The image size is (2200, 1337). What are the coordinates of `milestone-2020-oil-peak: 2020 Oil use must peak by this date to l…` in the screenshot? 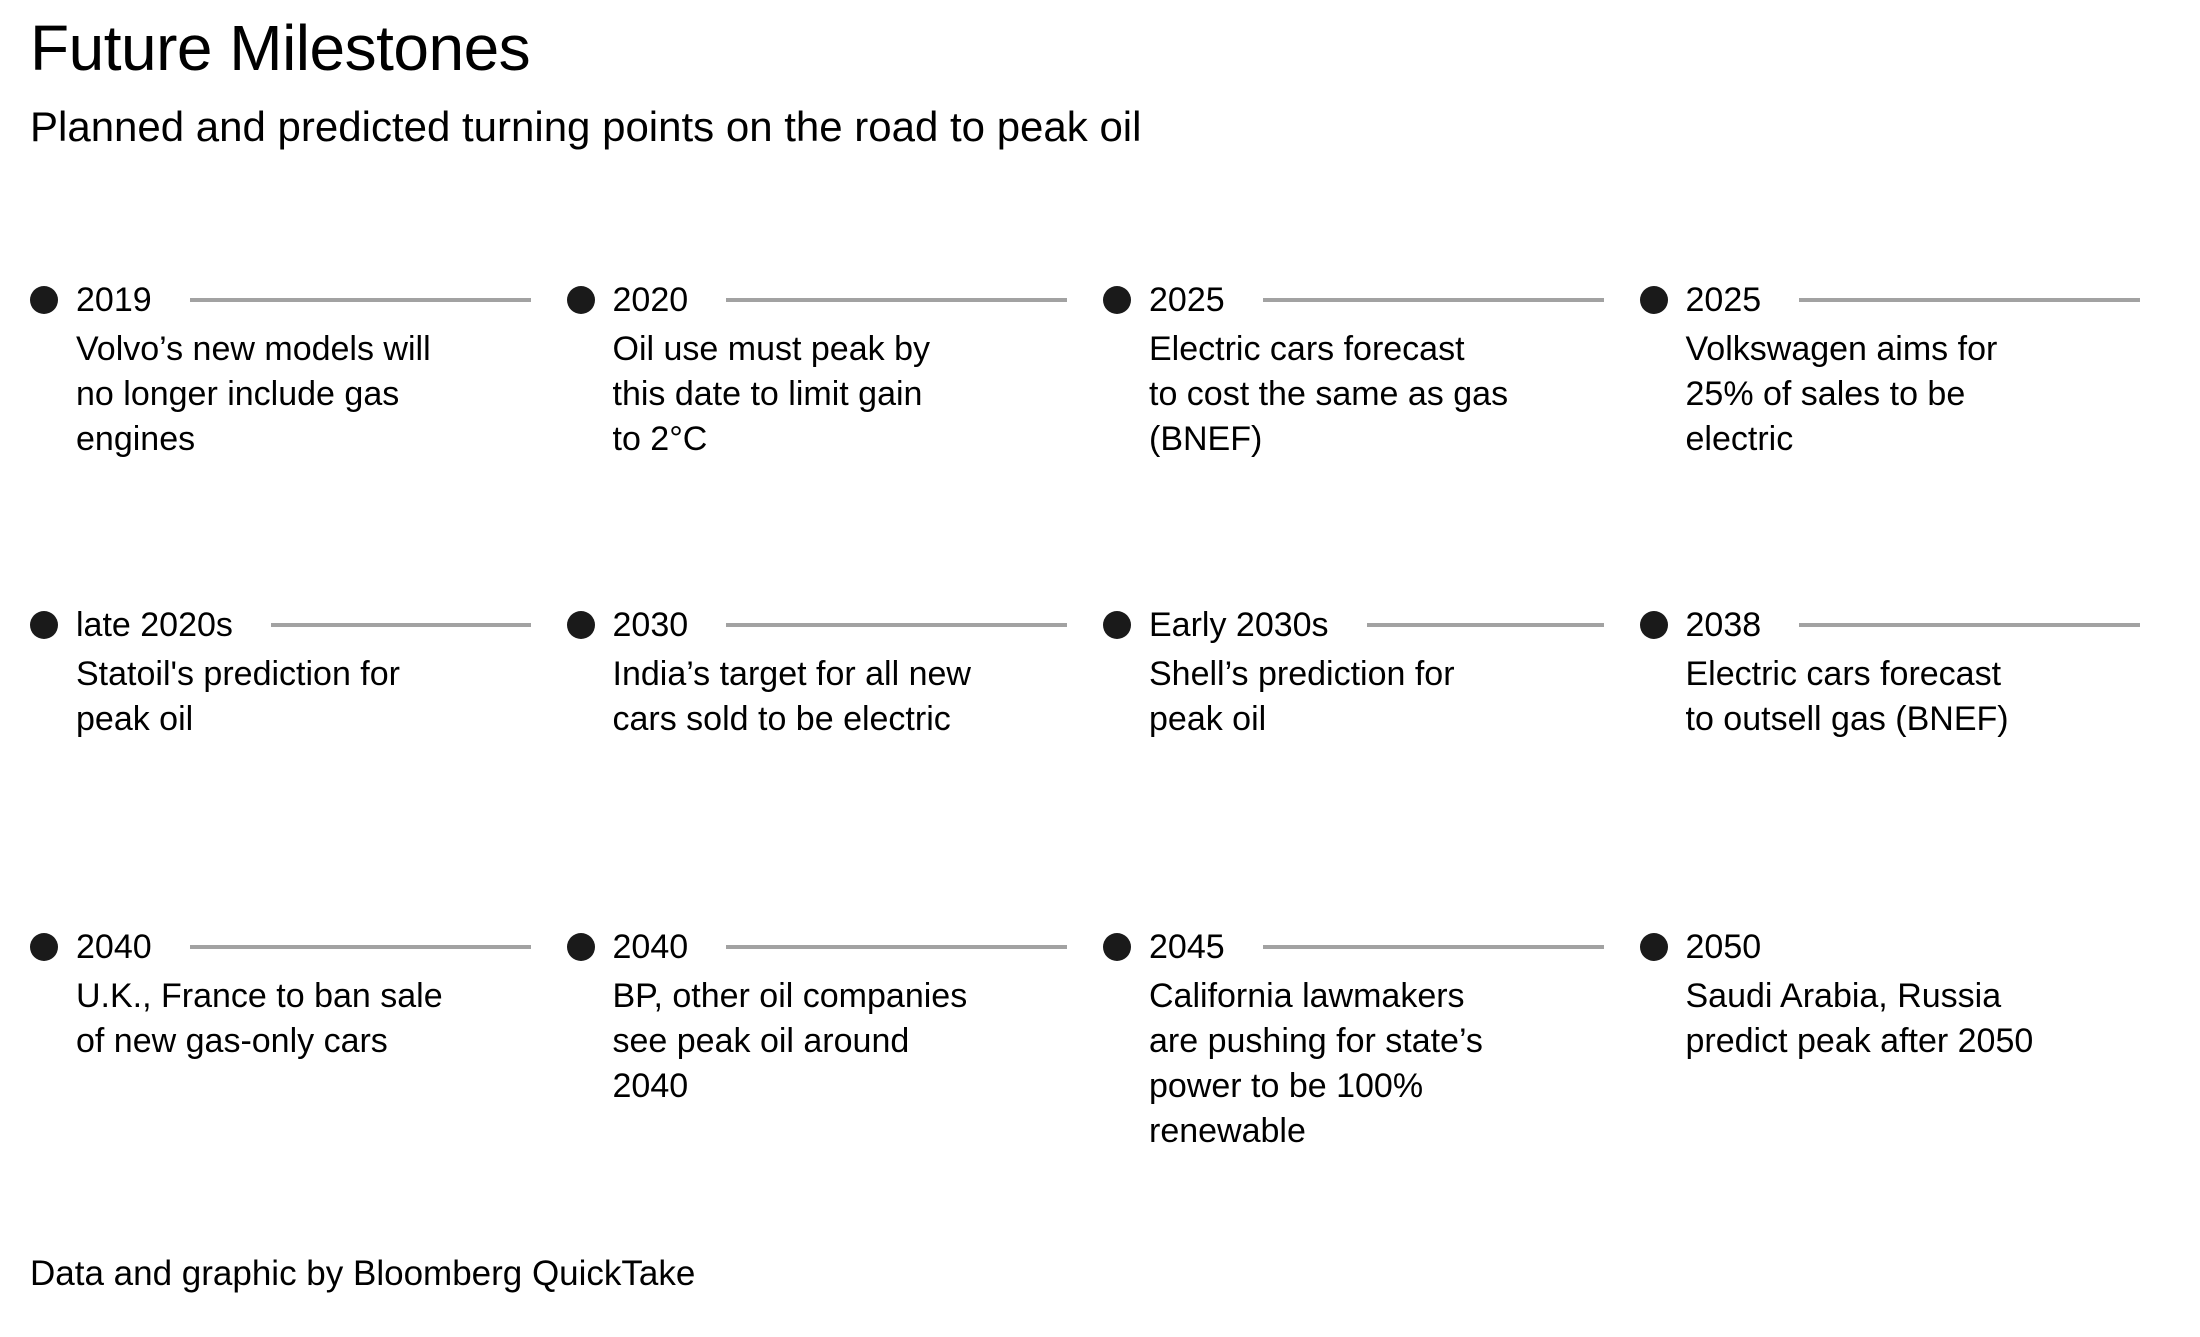 It's located at (816, 444).